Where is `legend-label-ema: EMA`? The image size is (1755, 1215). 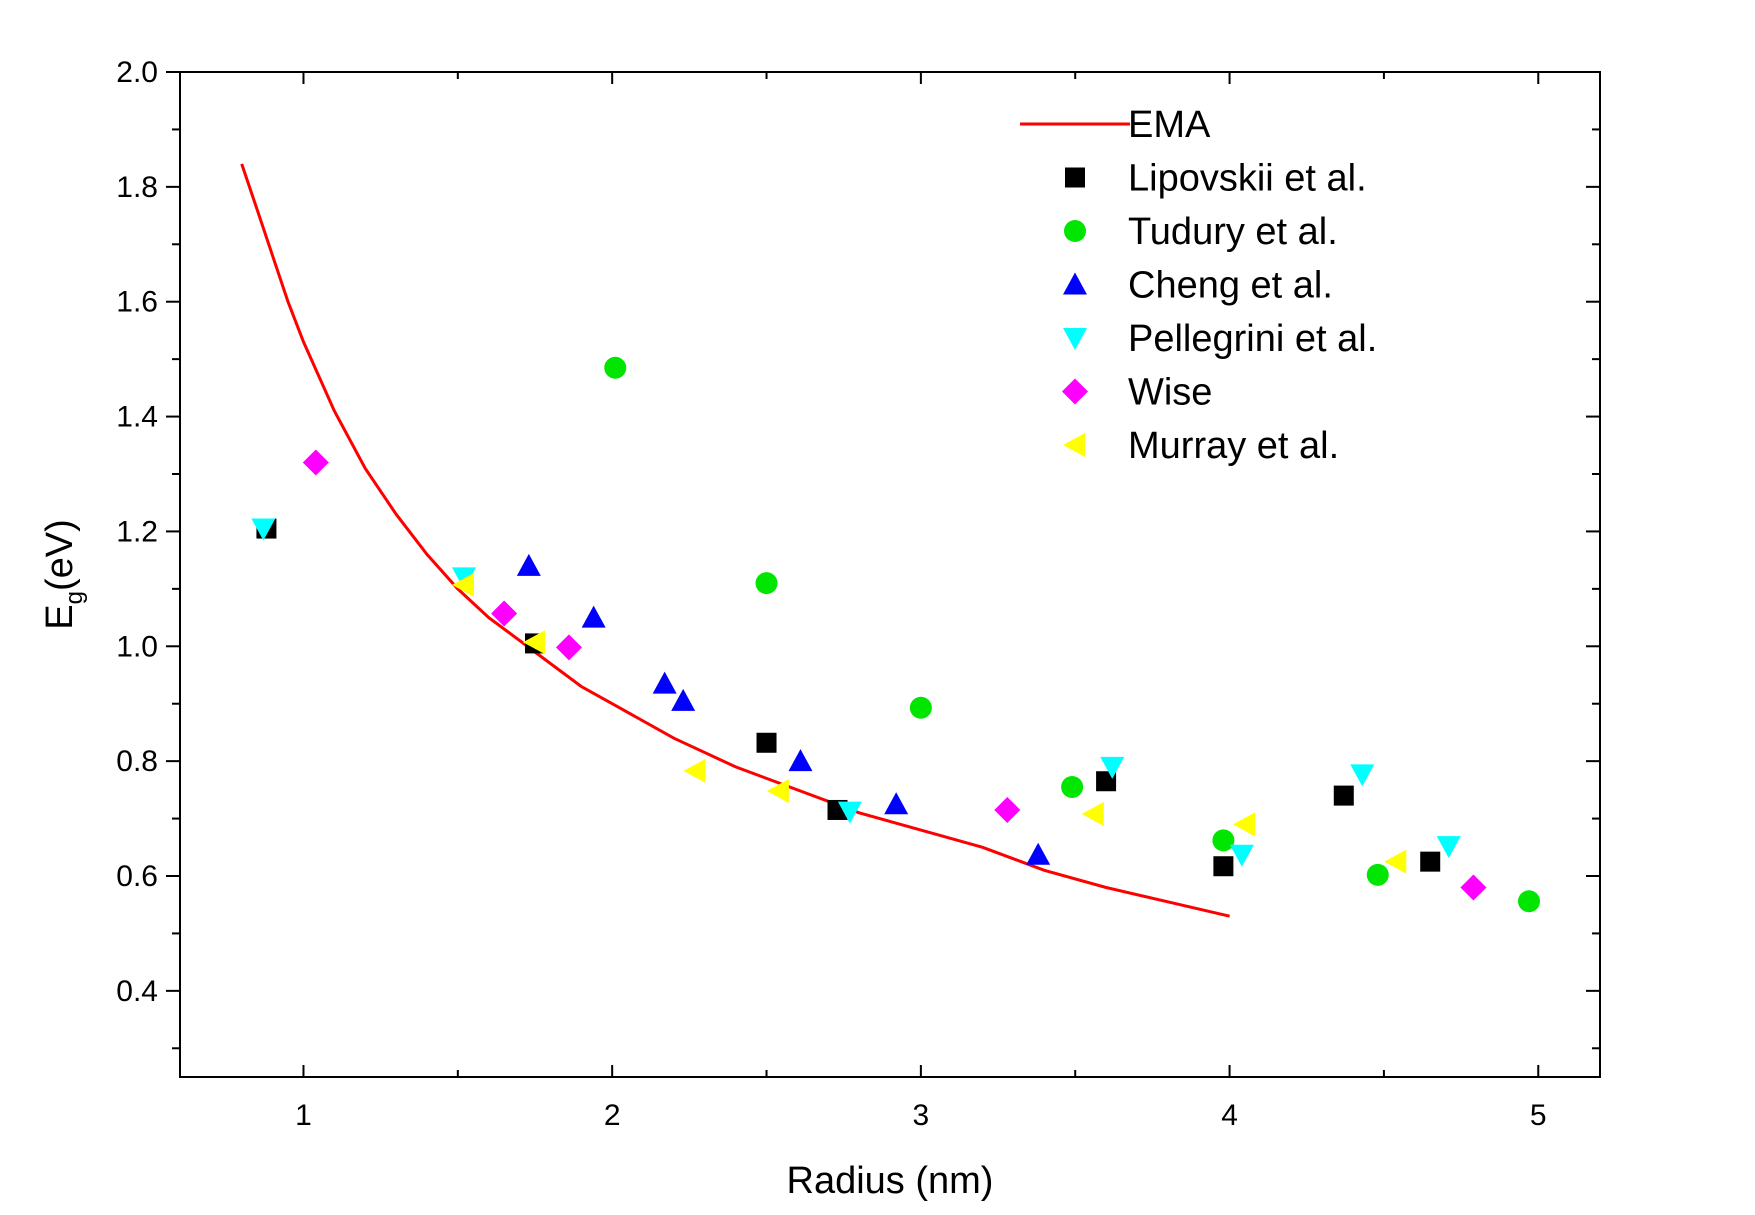
legend-label-ema: EMA is located at coordinates (1169, 125).